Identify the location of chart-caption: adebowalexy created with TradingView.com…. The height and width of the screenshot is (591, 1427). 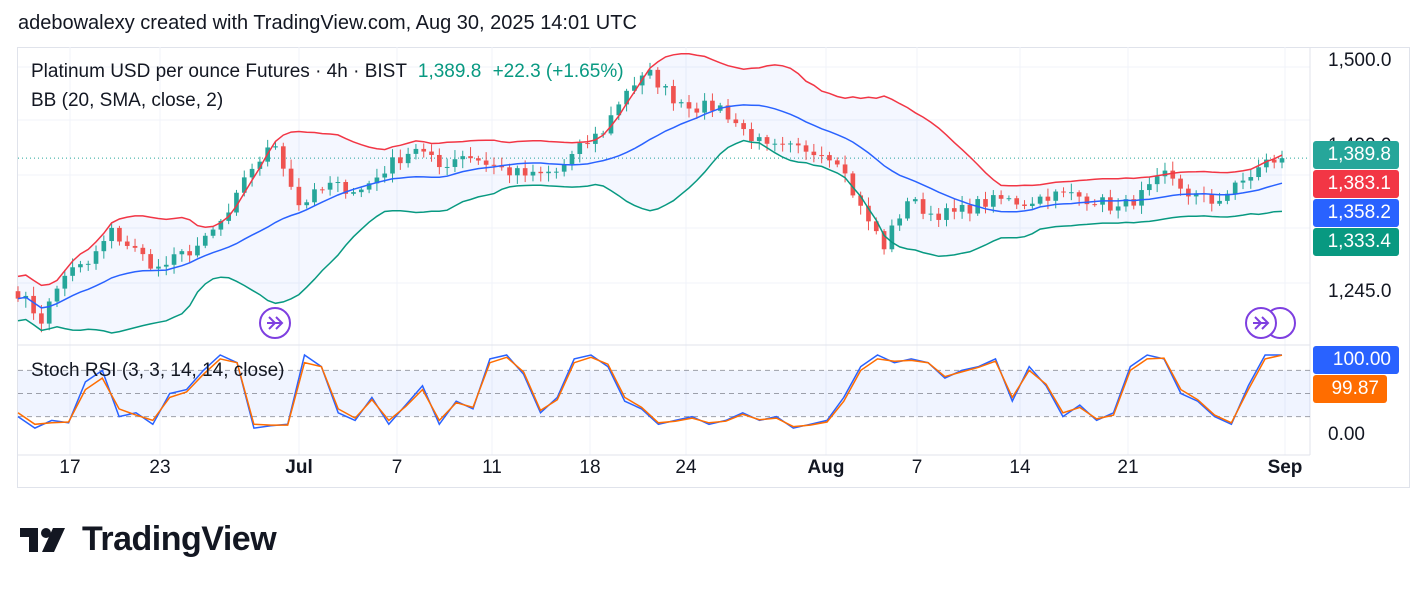
(327, 23).